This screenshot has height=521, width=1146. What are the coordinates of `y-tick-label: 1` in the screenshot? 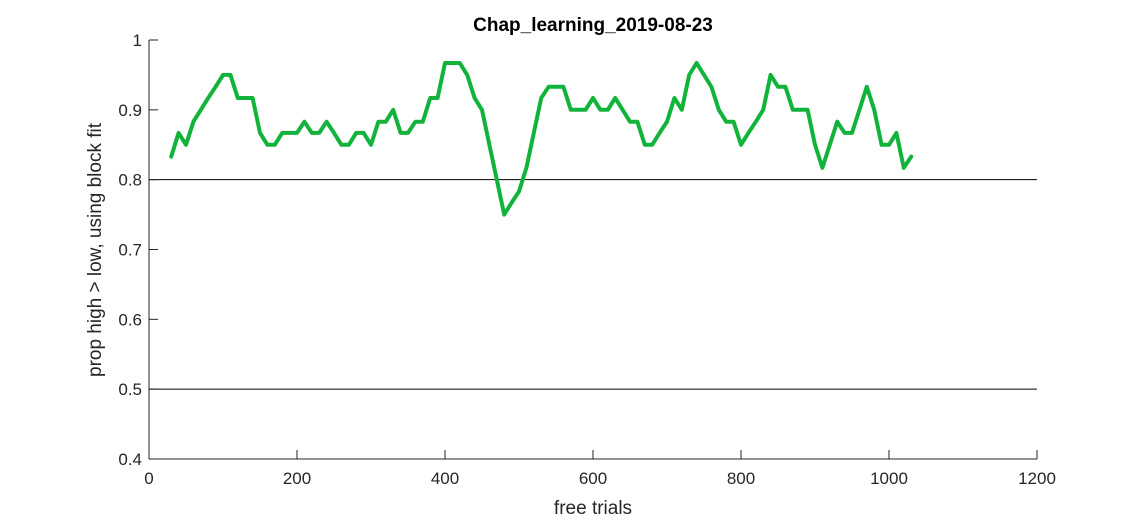 It's located at (137, 40).